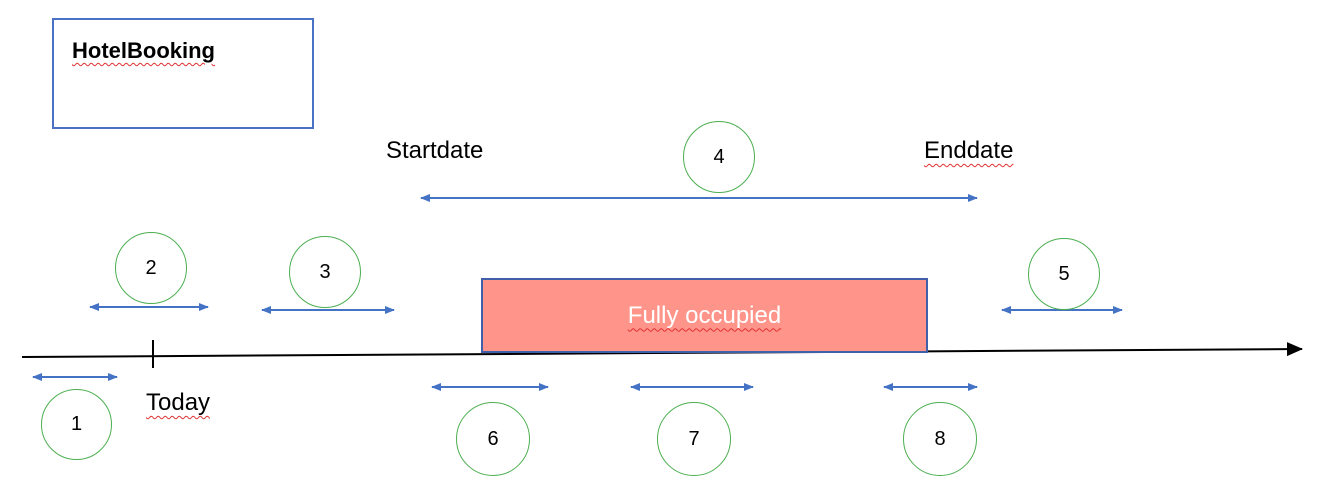  What do you see at coordinates (694, 439) in the screenshot?
I see `case-circle-7: 7` at bounding box center [694, 439].